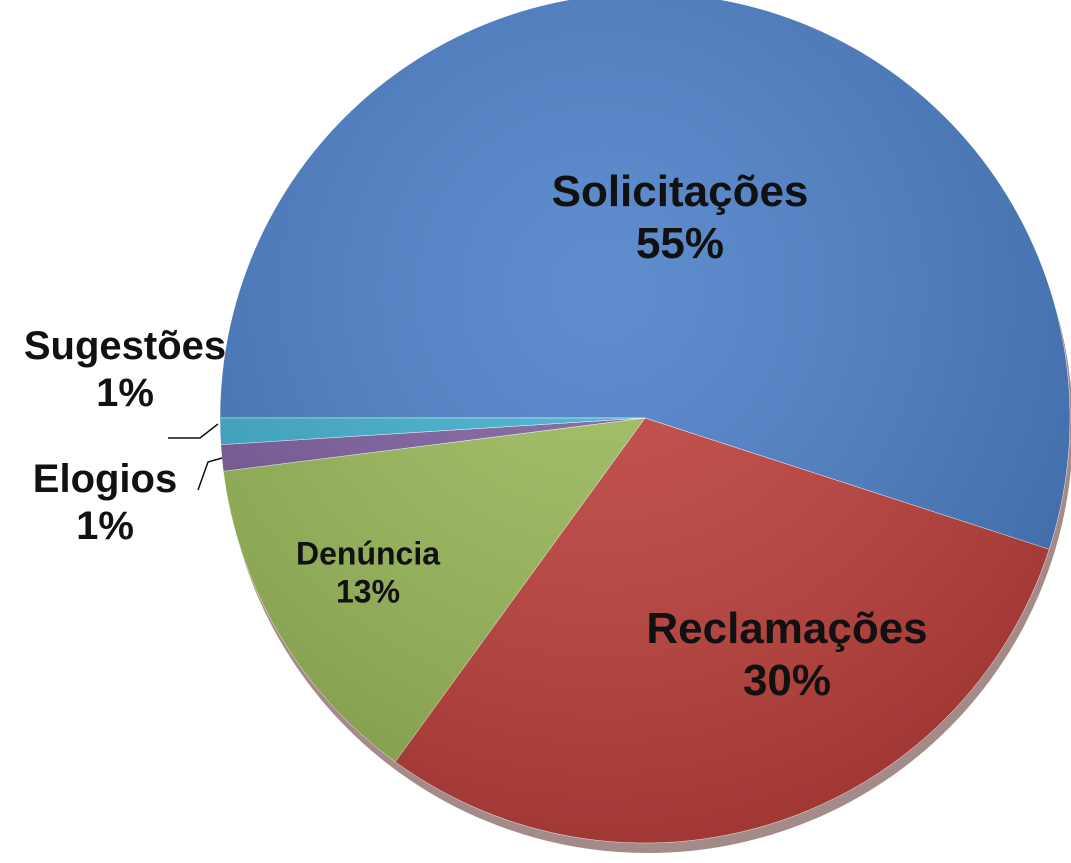 The height and width of the screenshot is (863, 1071). I want to click on slice-label: Solicitações 55%, so click(680, 218).